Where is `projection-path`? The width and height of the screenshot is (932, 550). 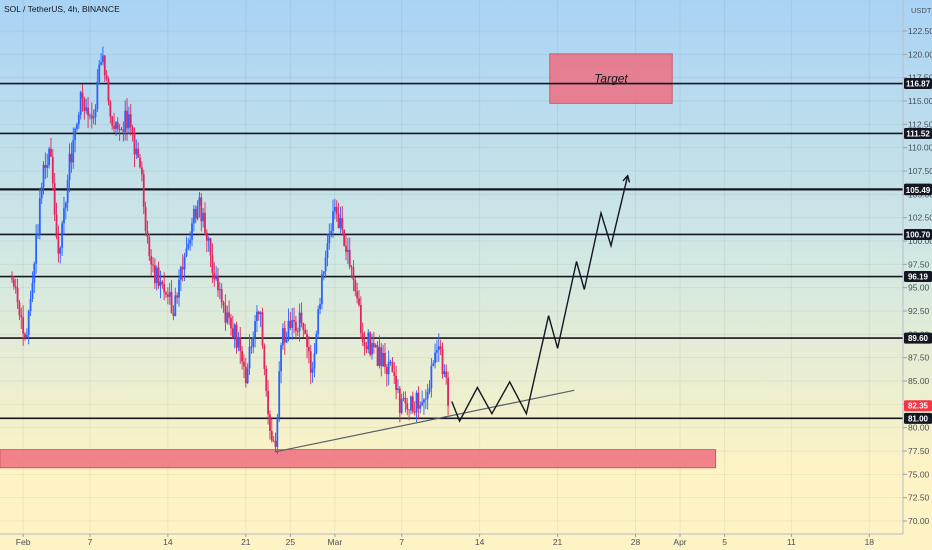 projection-path is located at coordinates (540, 299).